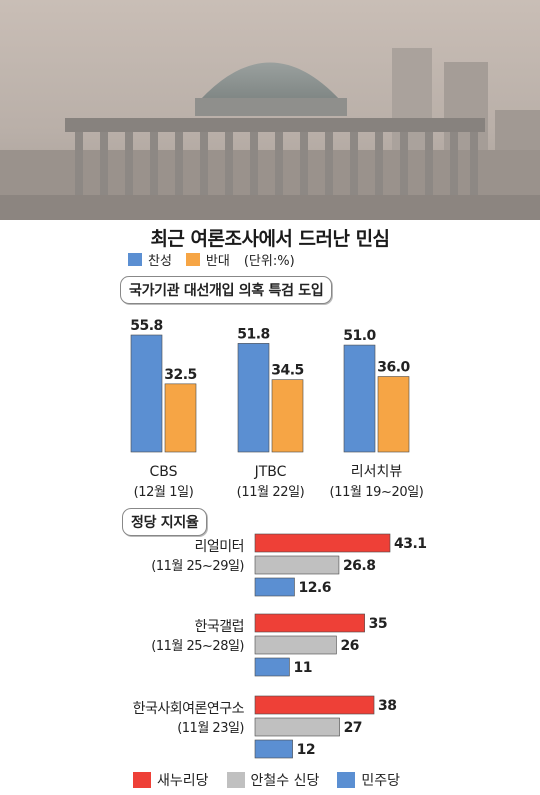 The width and height of the screenshot is (540, 795). I want to click on bar-value-label: 55.8, so click(146, 326).